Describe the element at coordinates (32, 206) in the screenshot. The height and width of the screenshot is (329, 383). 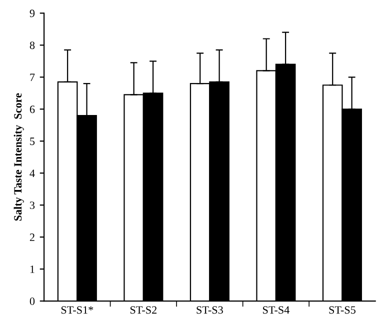
I see `y-tick-label: 3` at that location.